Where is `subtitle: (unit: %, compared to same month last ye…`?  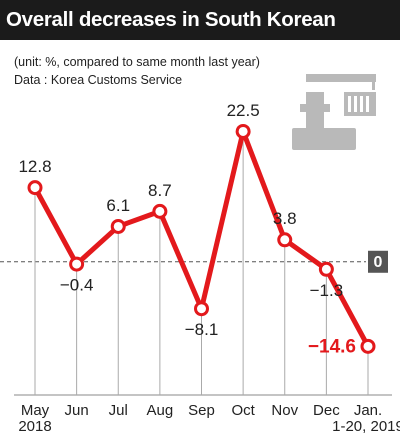 subtitle: (unit: %, compared to same month last ye… is located at coordinates (137, 62).